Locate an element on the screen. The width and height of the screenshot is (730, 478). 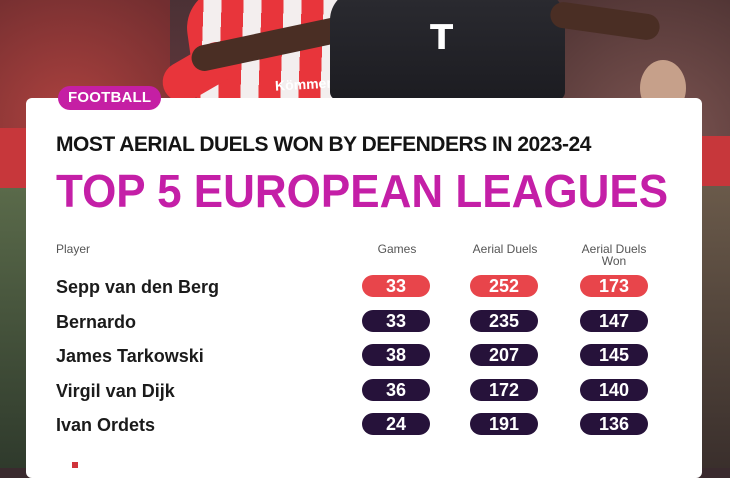
player-name: James Tarkowski is located at coordinates (130, 356).